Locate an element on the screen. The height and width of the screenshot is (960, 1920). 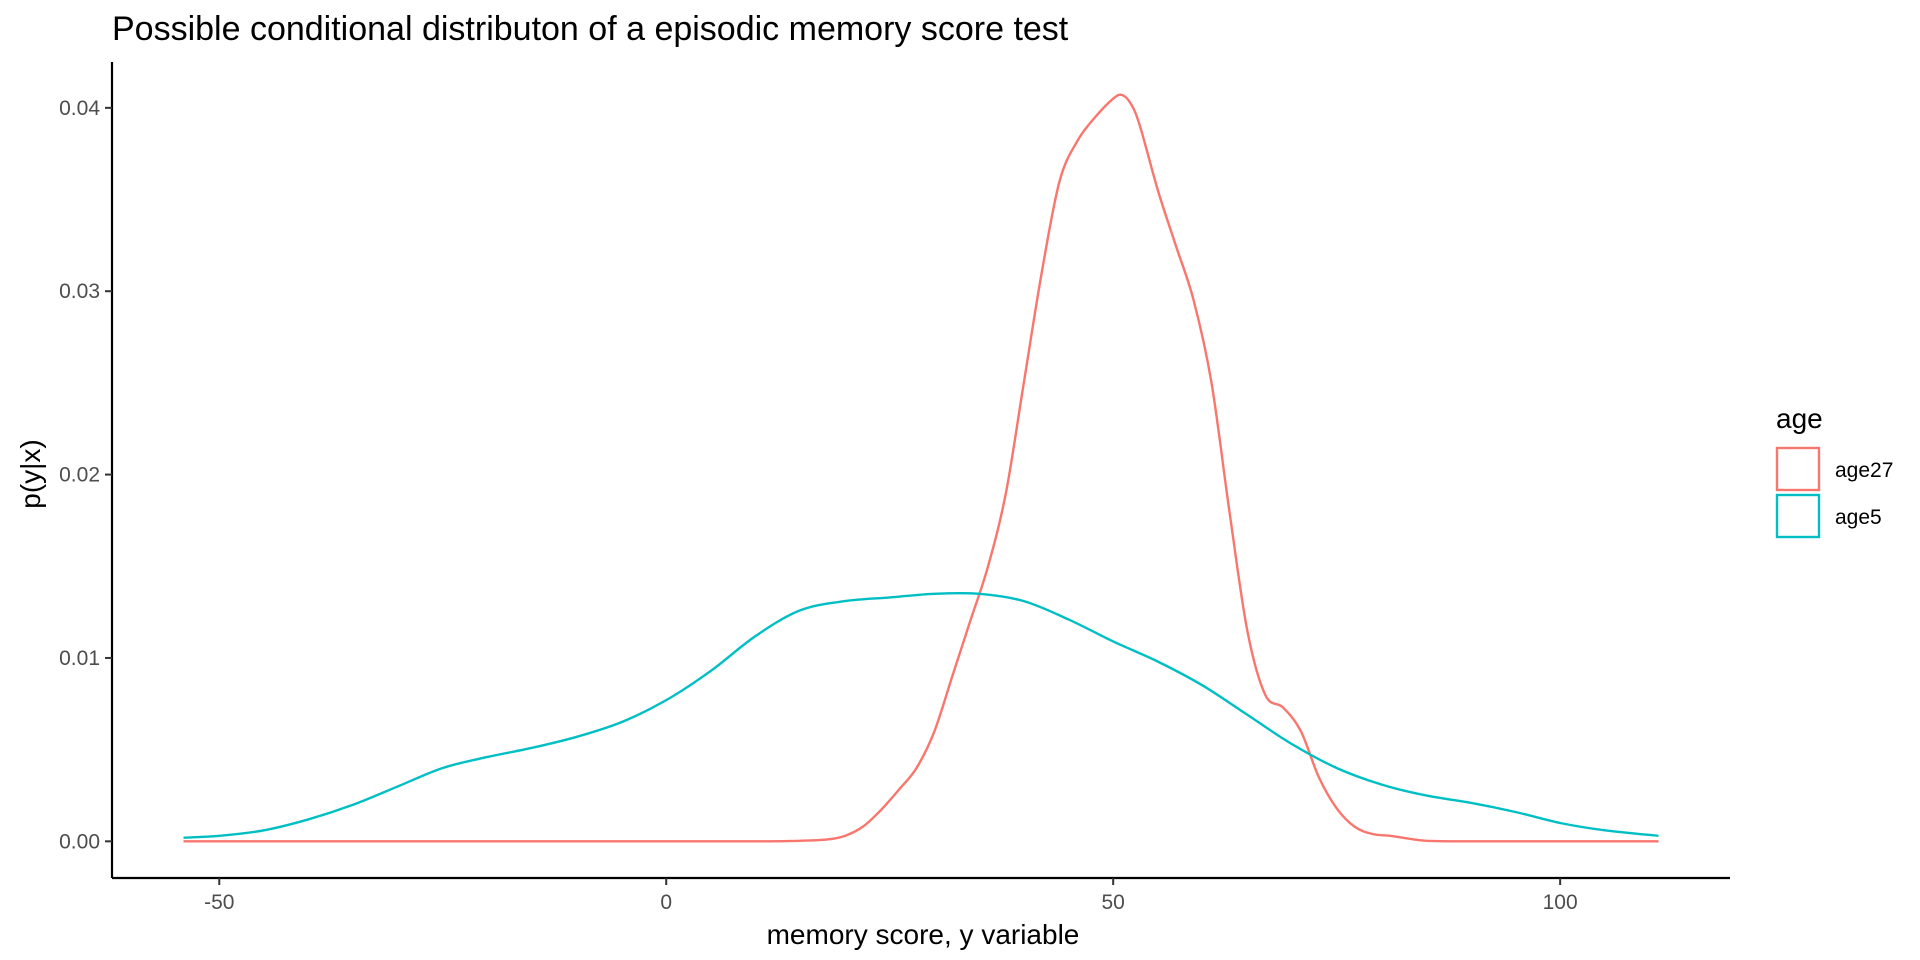
legend-label-age27: age27 is located at coordinates (1864, 470).